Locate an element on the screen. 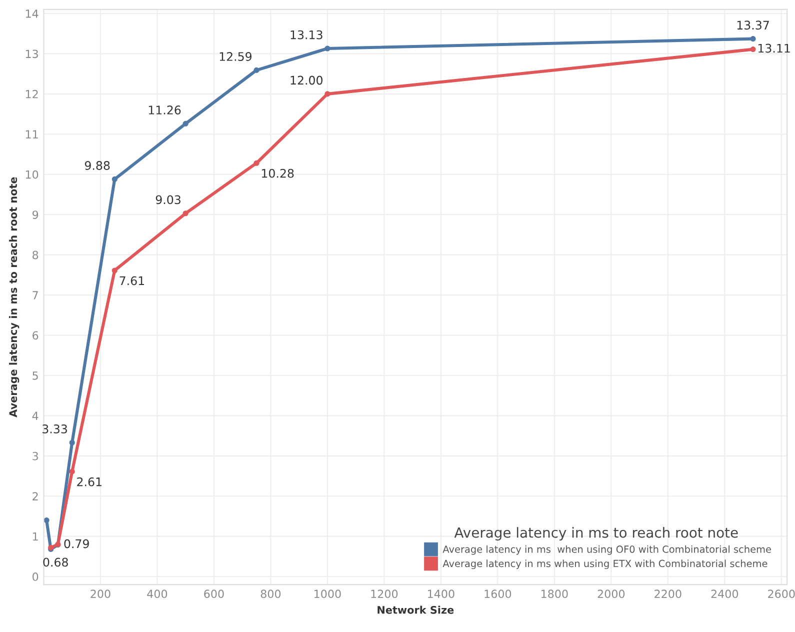  data-label: 3.33 is located at coordinates (54, 429).